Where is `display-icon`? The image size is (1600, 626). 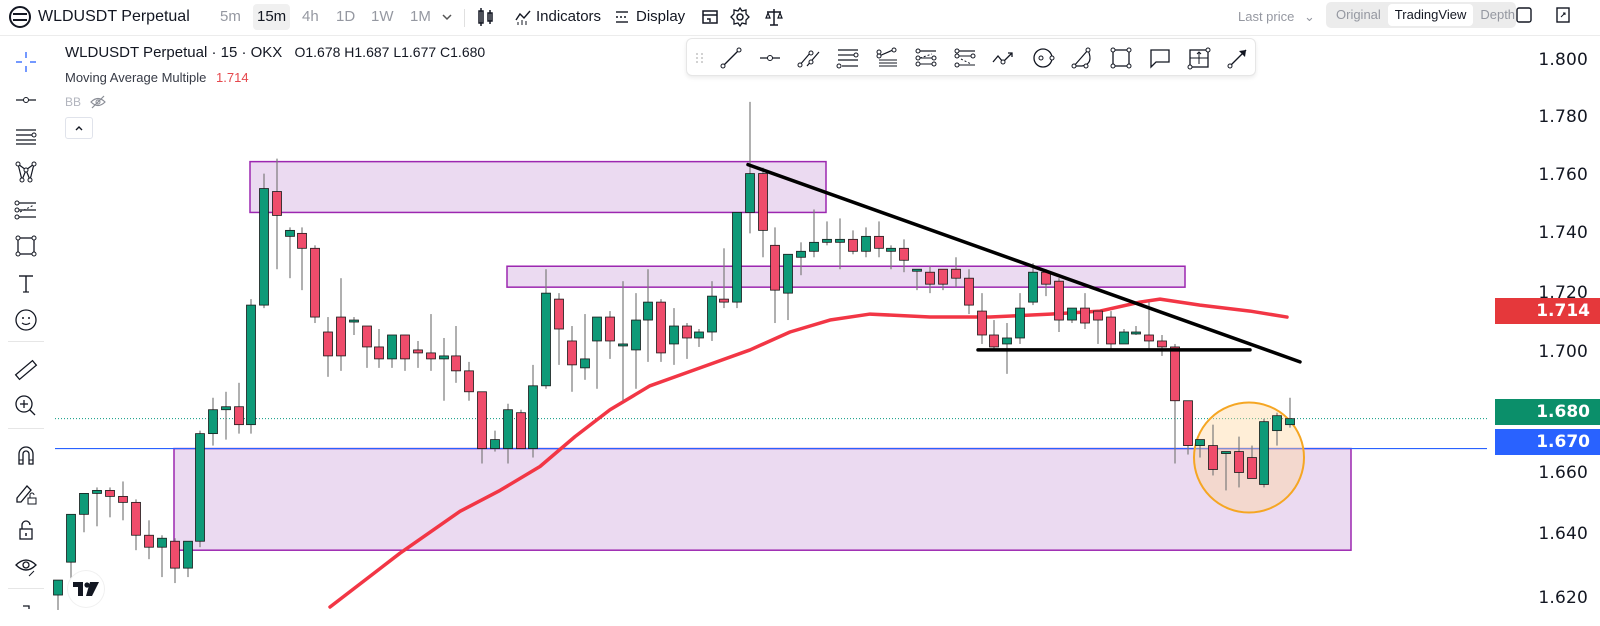 display-icon is located at coordinates (622, 17).